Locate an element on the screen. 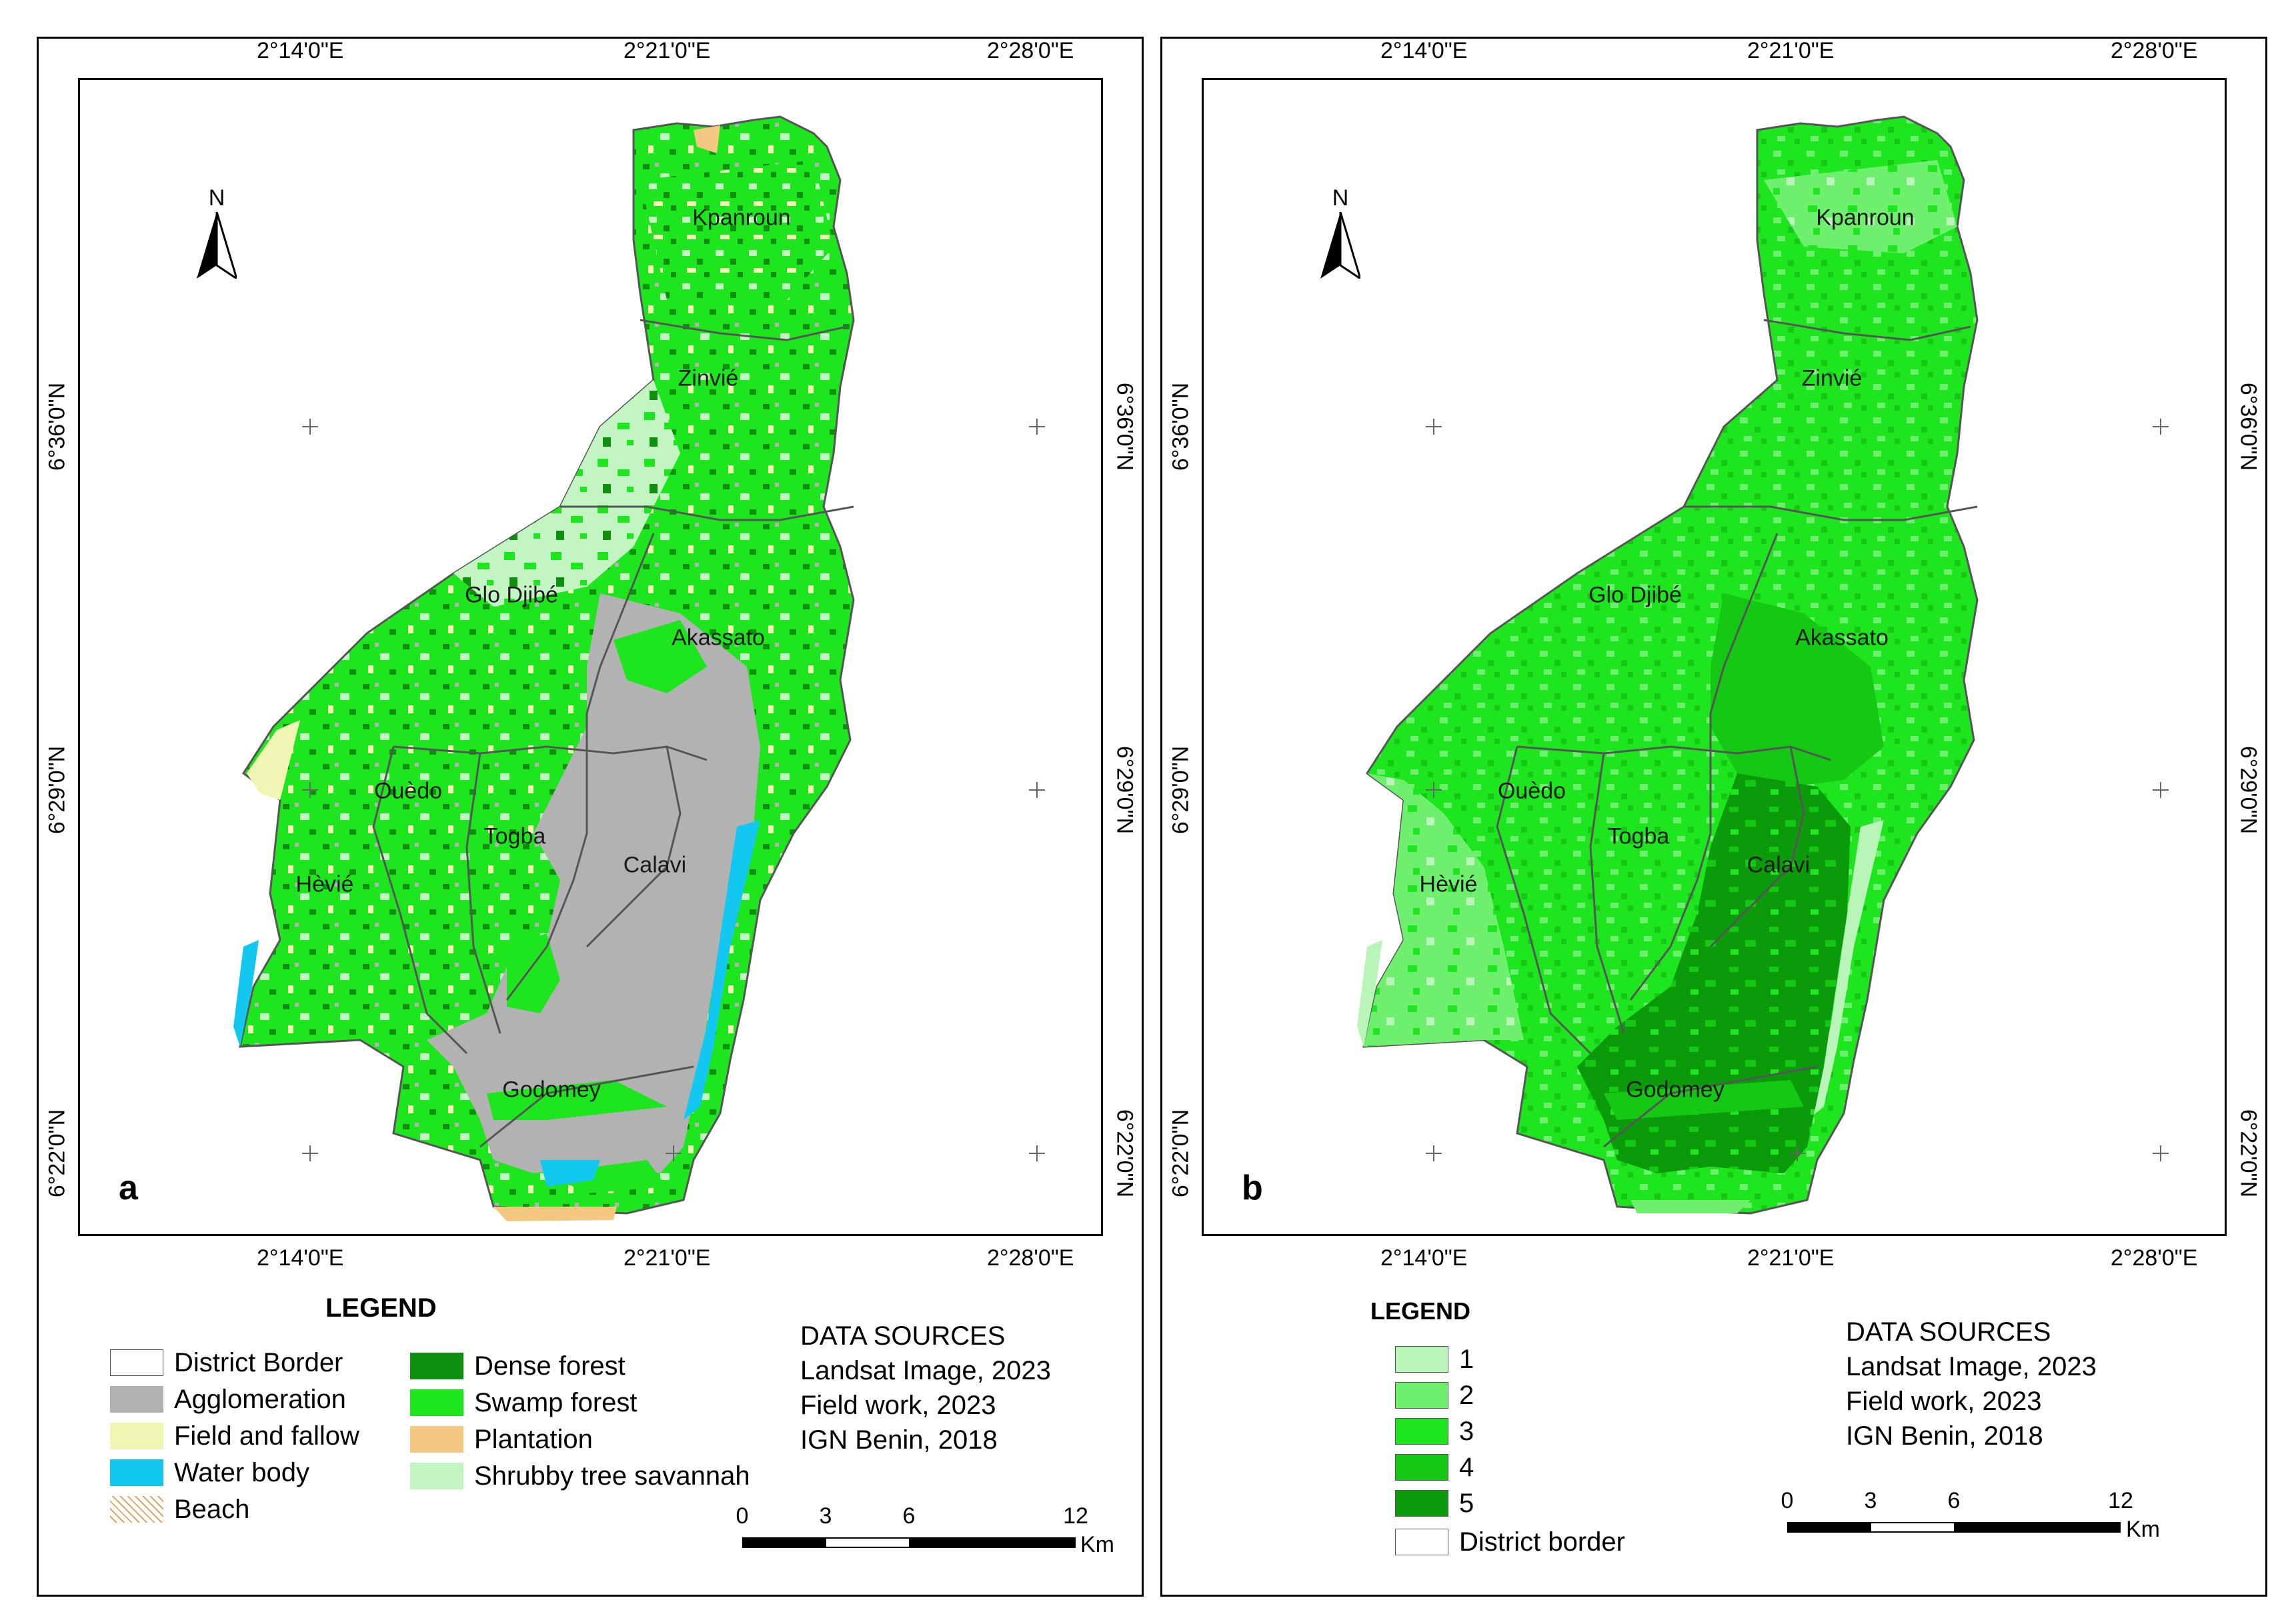  sources-title: DATA SOURCES is located at coordinates (1948, 1332).